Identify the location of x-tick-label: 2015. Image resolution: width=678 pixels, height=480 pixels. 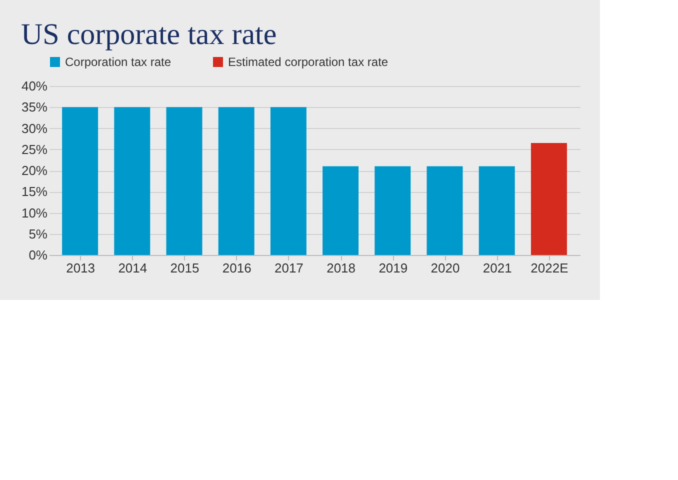
(185, 268).